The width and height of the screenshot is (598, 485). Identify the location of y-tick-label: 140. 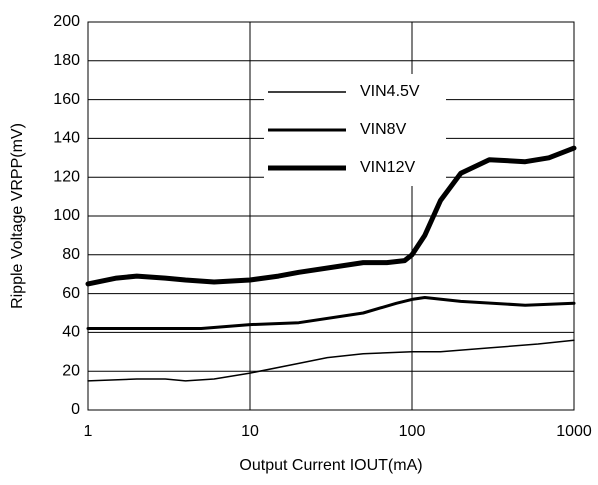
(66, 138).